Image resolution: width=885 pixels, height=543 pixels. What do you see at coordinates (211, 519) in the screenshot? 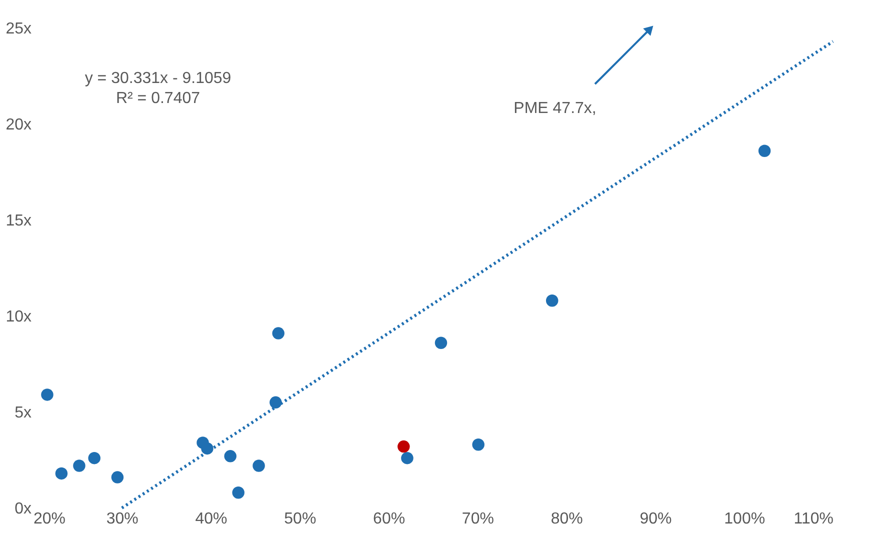
I see `x-tick-label: 40%` at bounding box center [211, 519].